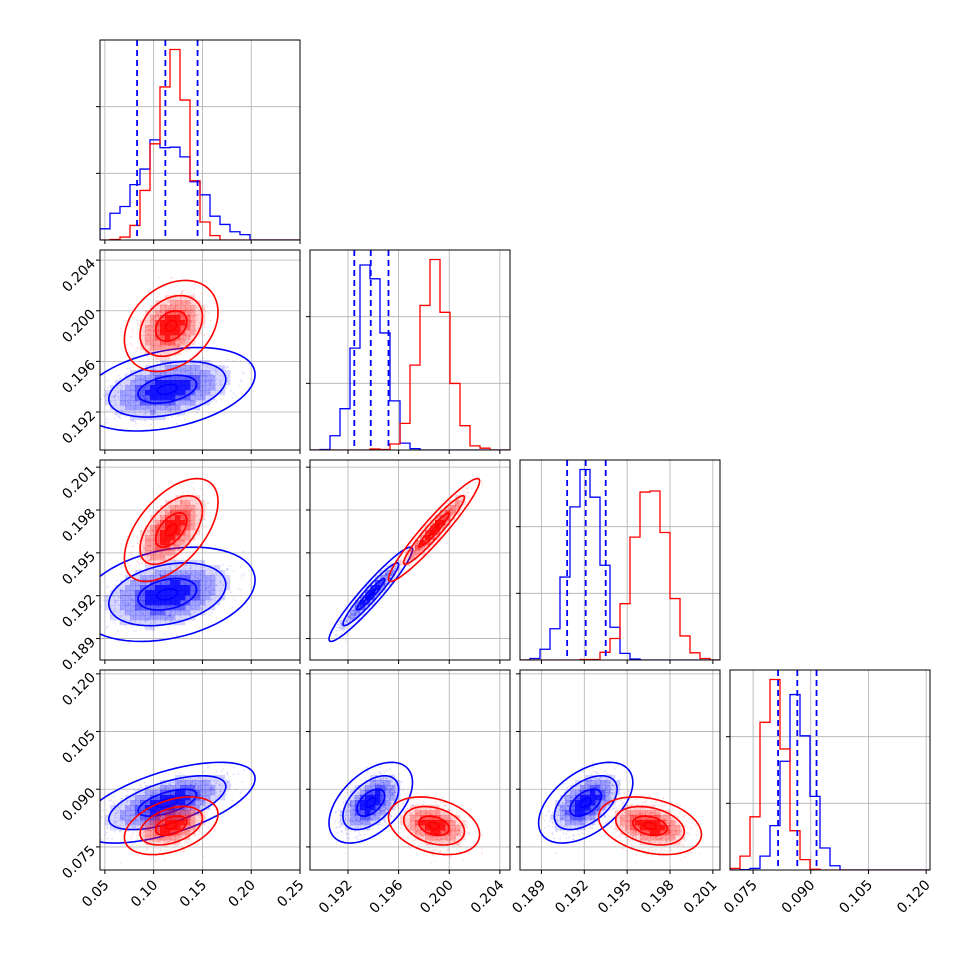 This screenshot has width=970, height=970. I want to click on y-tick-label: 0.196, so click(79, 377).